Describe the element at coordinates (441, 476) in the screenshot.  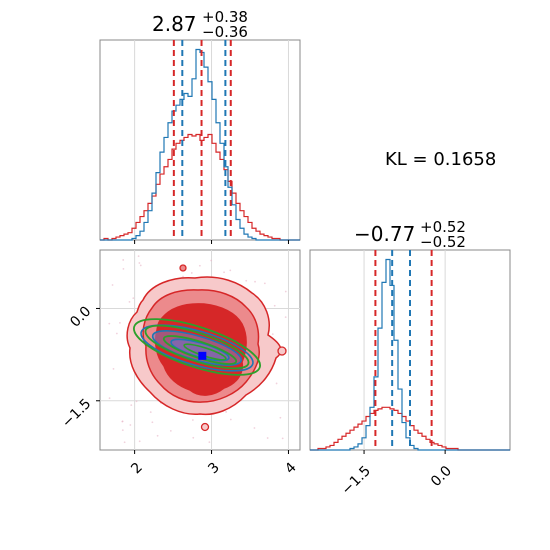
I see `right-tick-label: 0.0` at that location.